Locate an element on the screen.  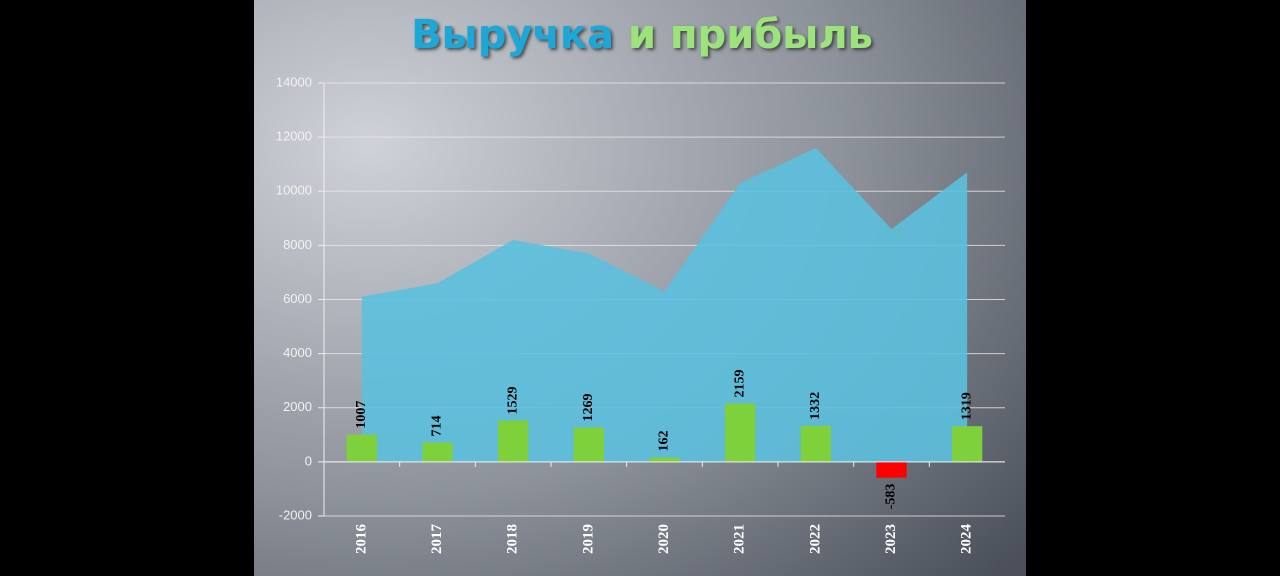
y-tick-label: 2000 is located at coordinates (297, 406).